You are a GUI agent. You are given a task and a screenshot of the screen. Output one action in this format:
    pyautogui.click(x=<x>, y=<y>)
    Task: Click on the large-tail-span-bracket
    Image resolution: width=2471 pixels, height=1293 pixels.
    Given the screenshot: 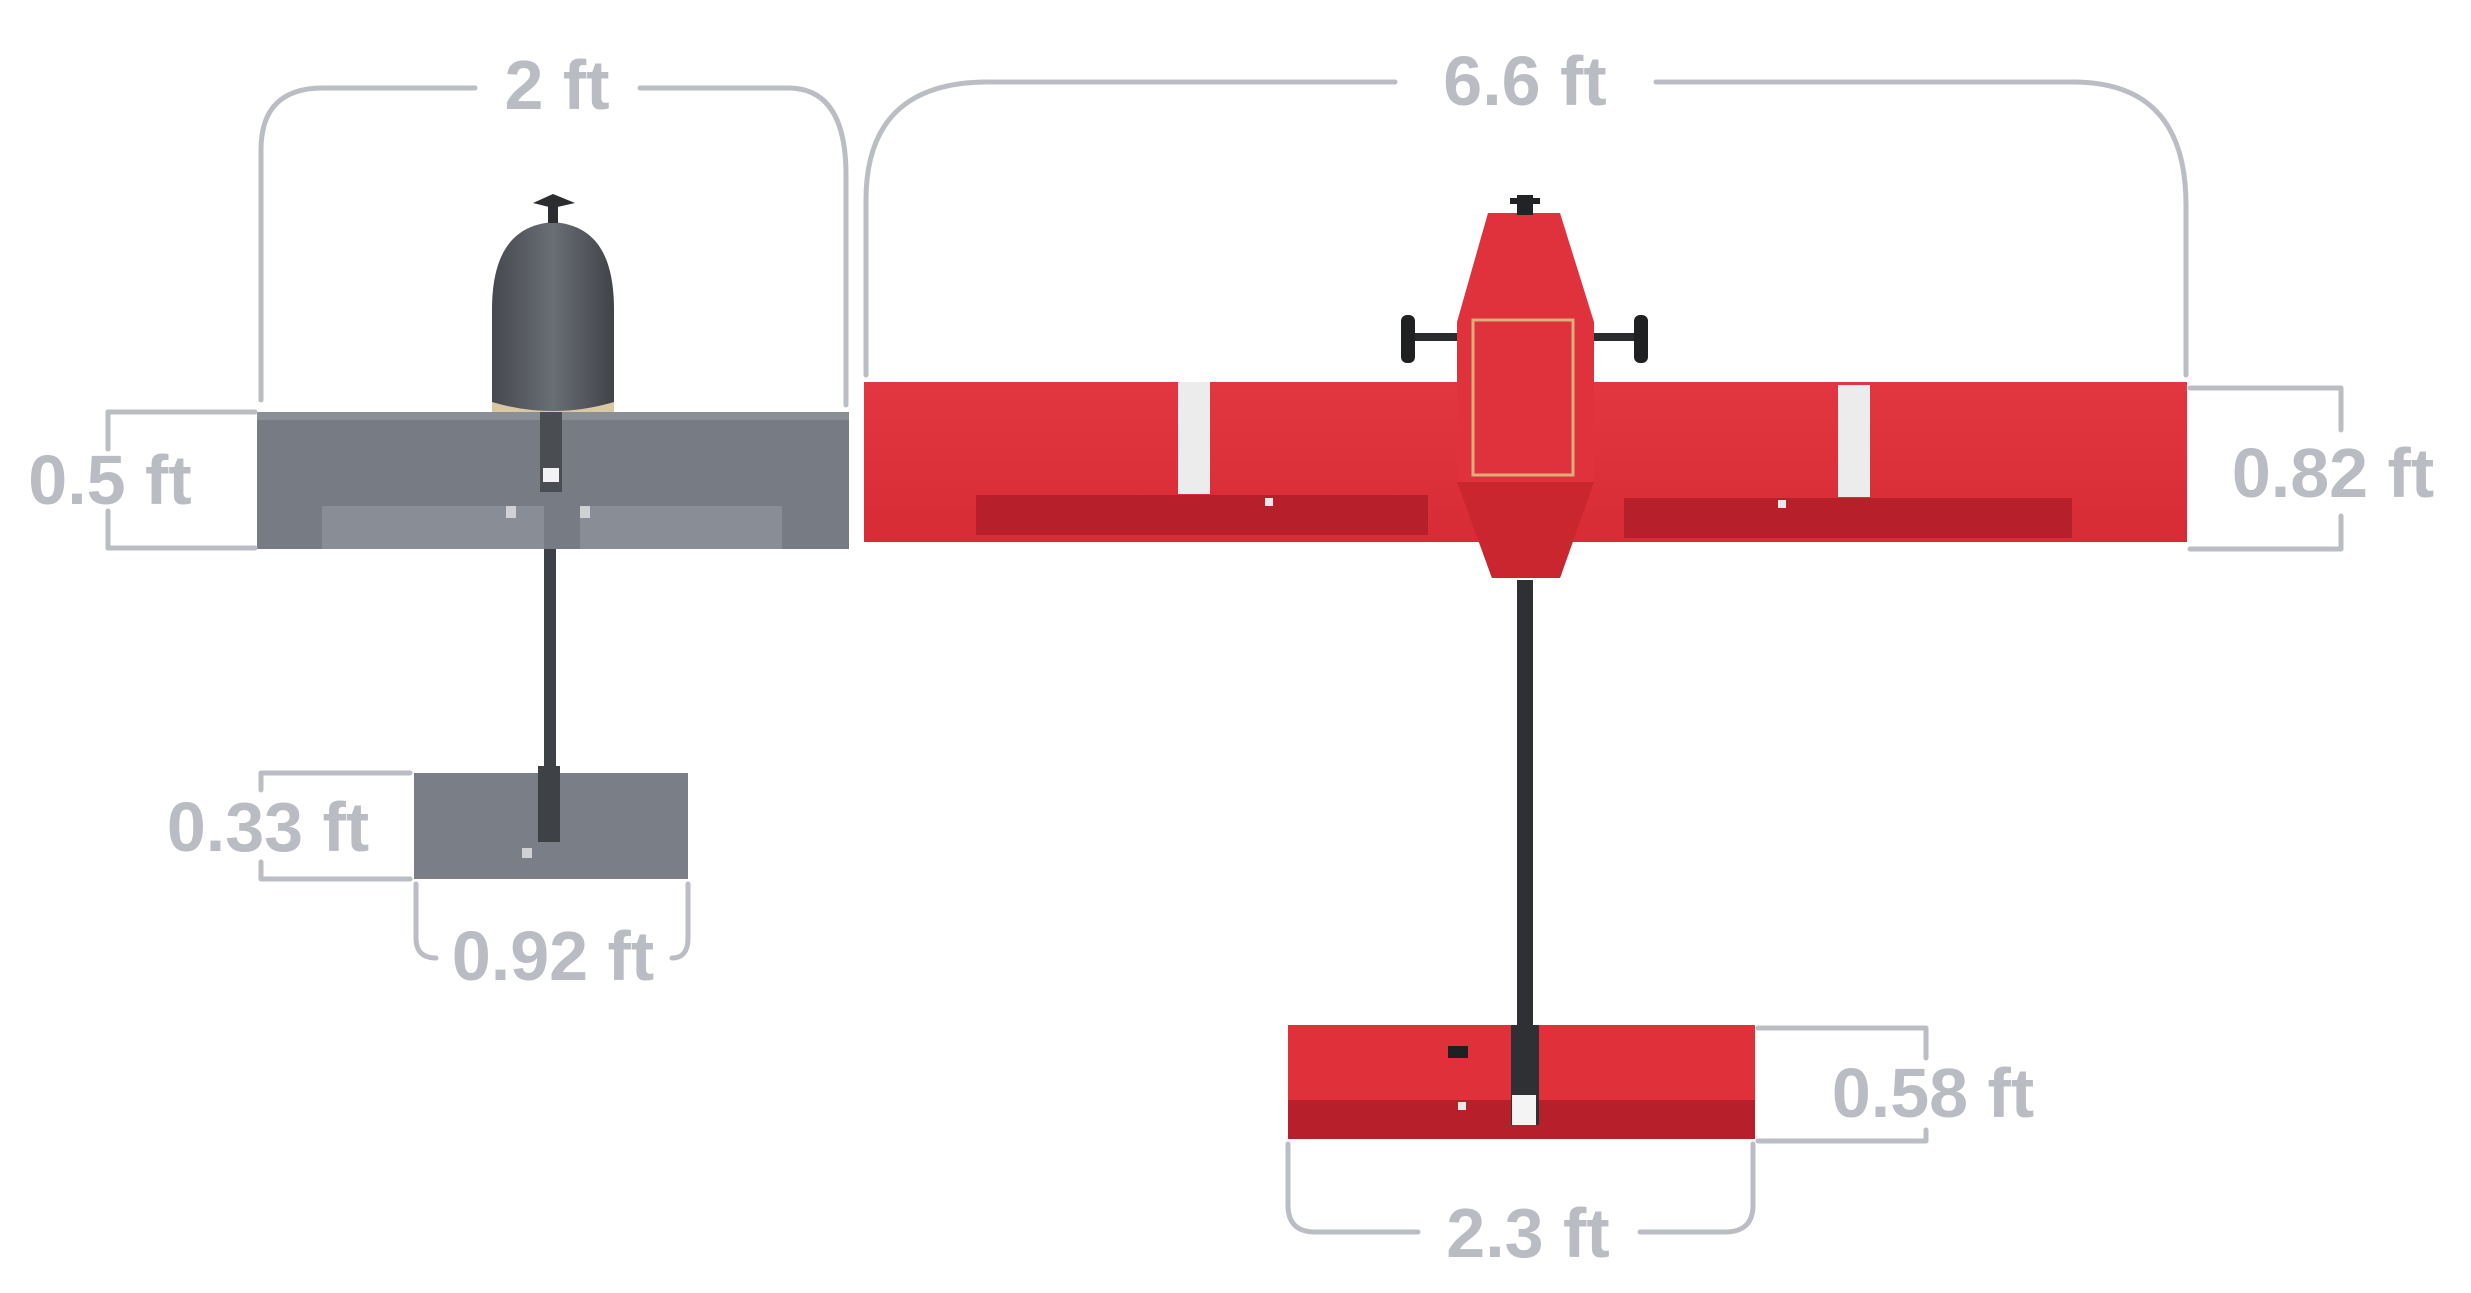 What is the action you would take?
    pyautogui.click(x=1520, y=1188)
    